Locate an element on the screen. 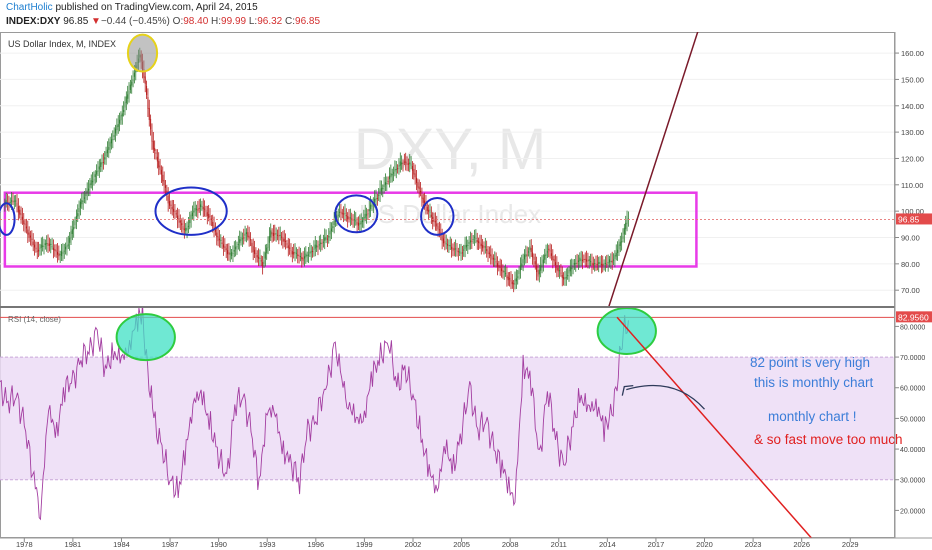 This screenshot has width=932, height=550. time-tick-label: 1987 is located at coordinates (170, 544).